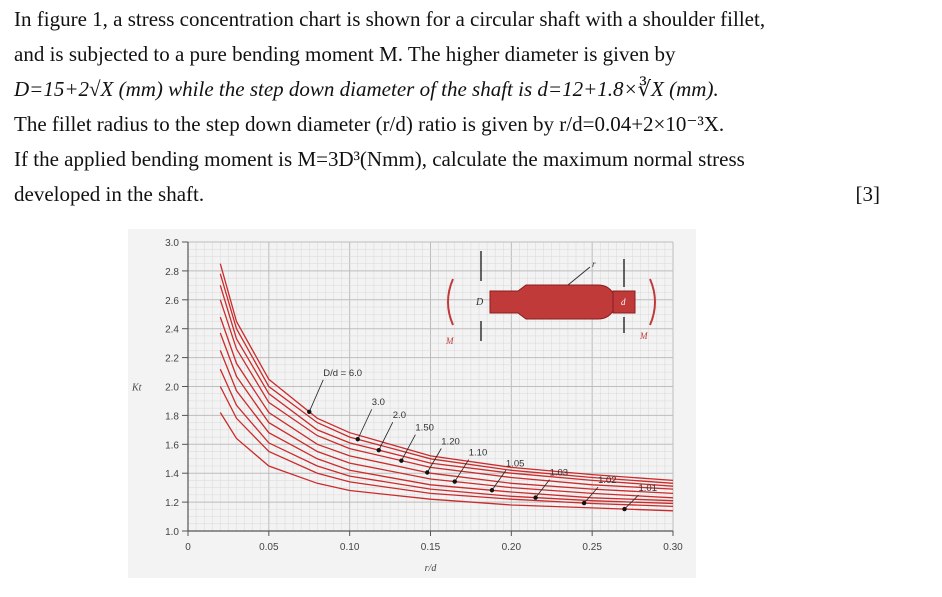 The height and width of the screenshot is (597, 942). Describe the element at coordinates (450, 442) in the screenshot. I see `series-label: 1.20` at that location.